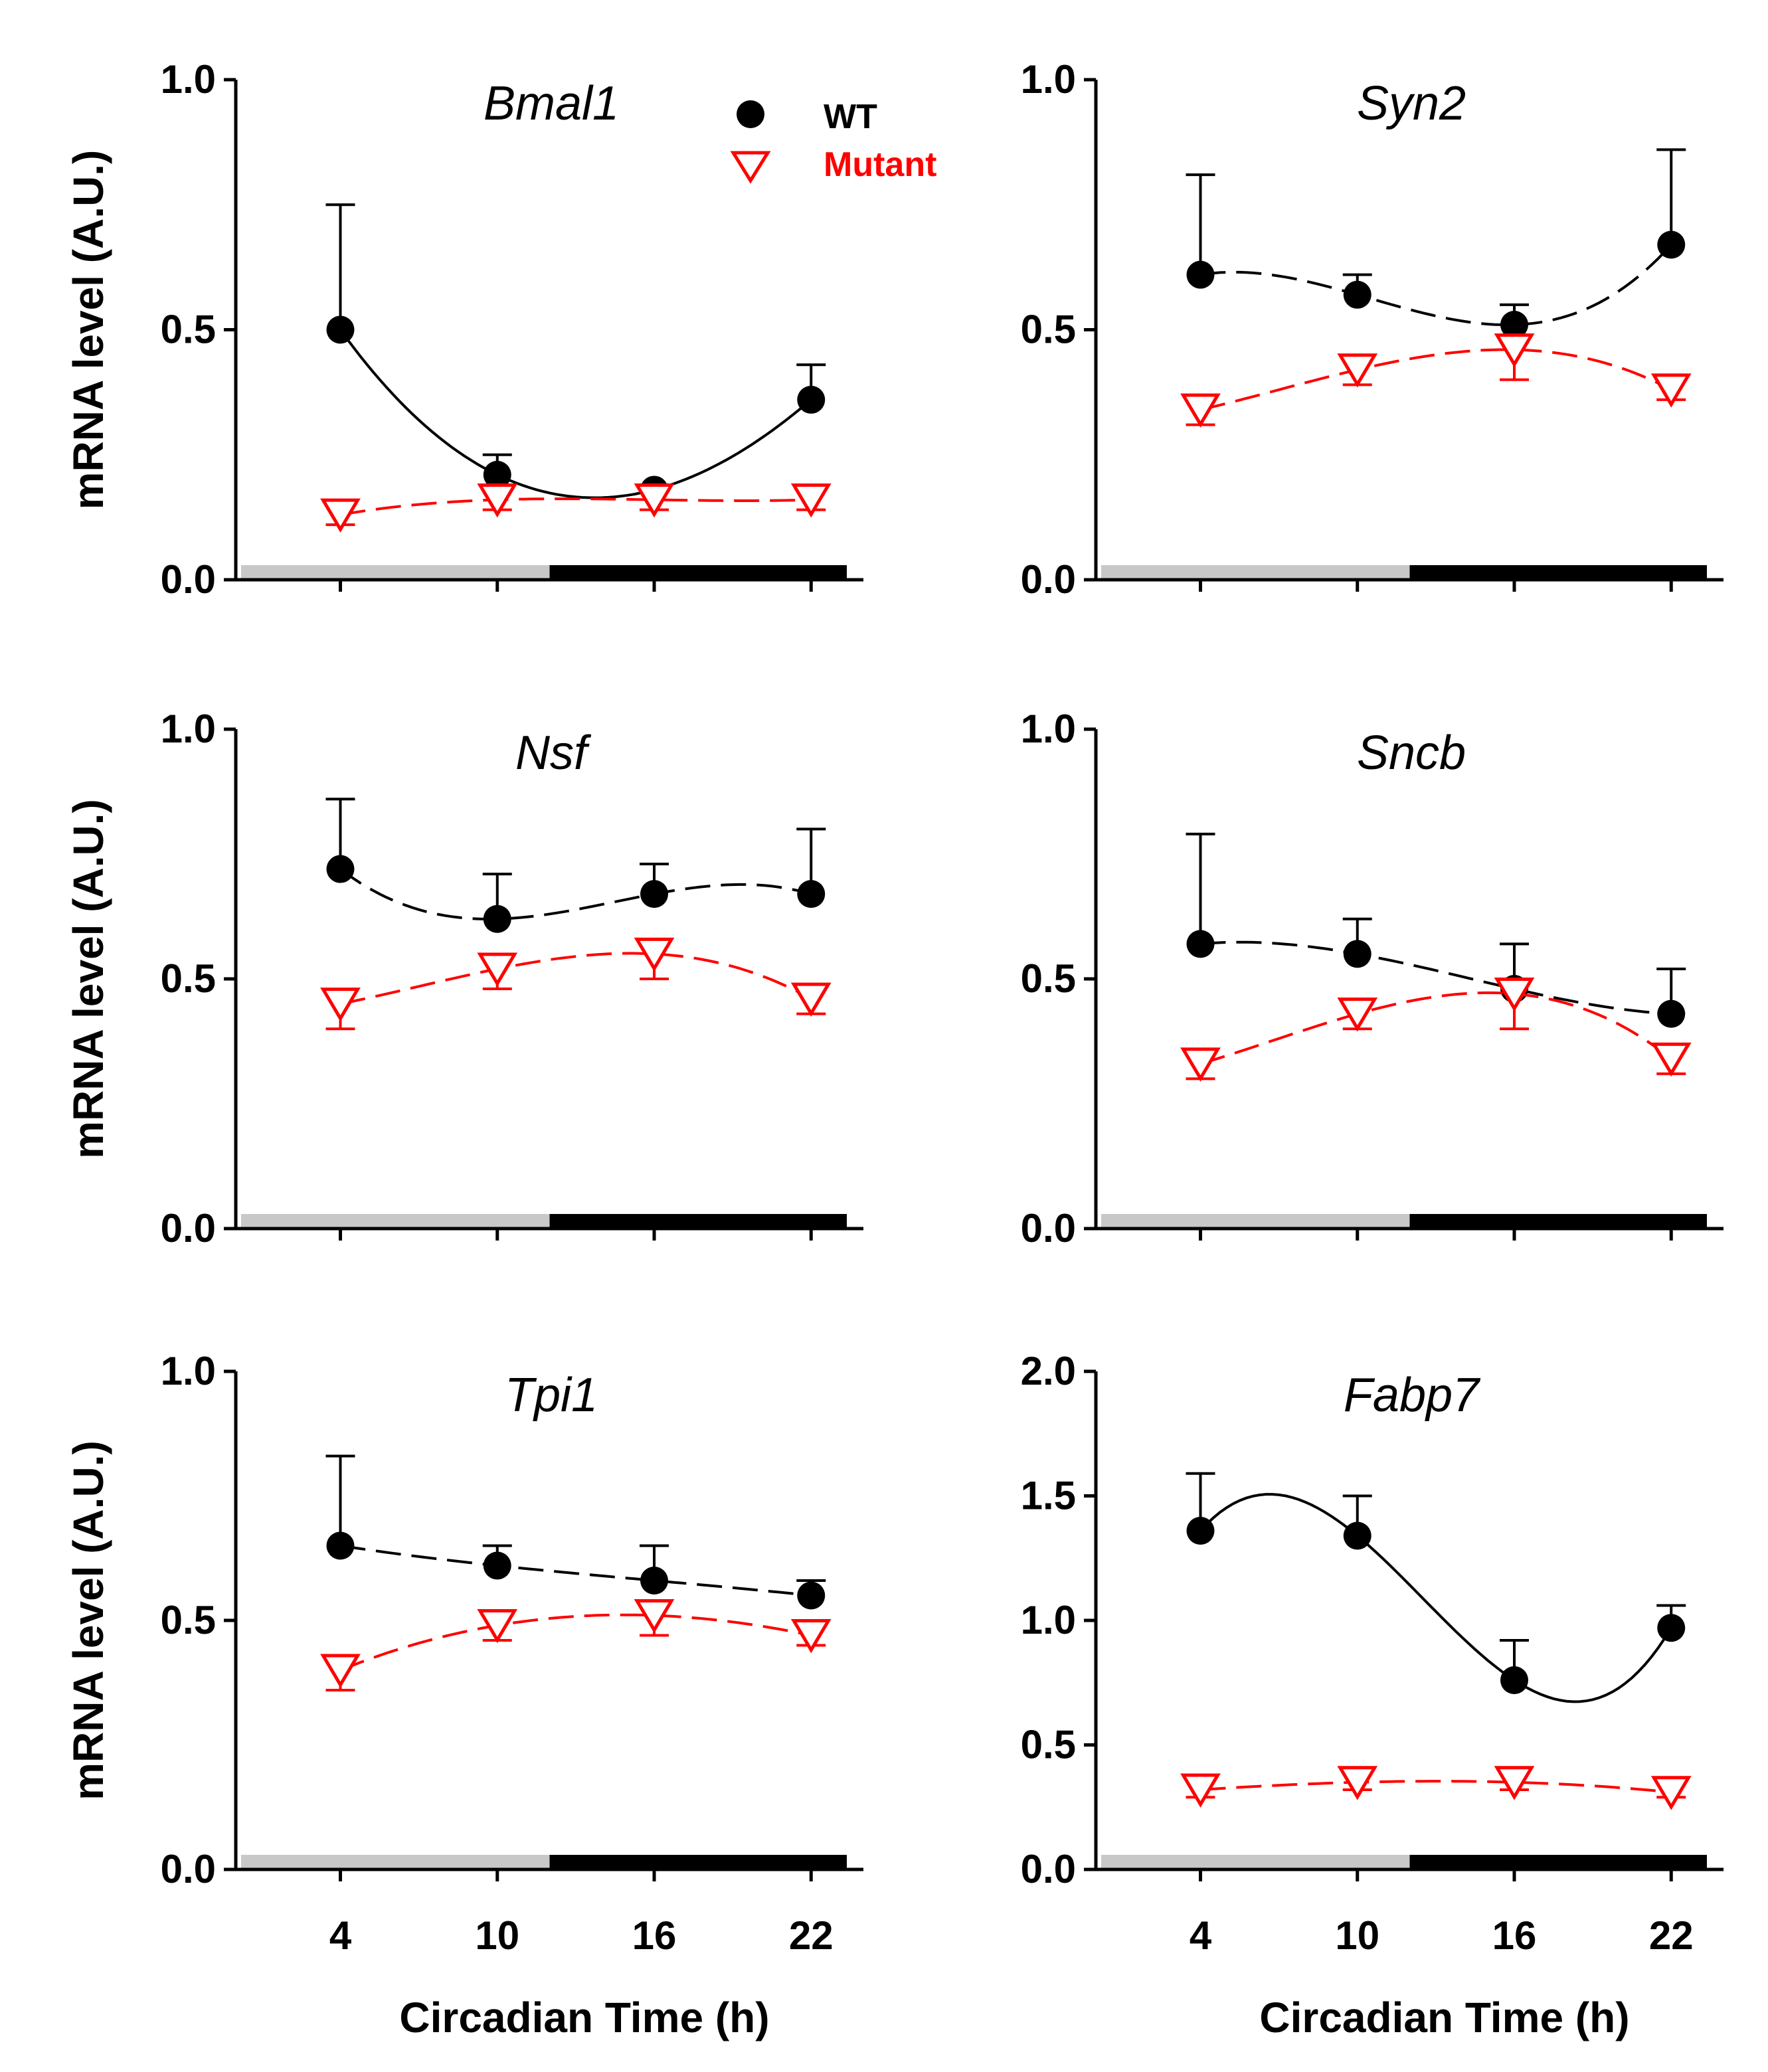 The width and height of the screenshot is (1768, 2072). What do you see at coordinates (1357, 1935) in the screenshot?
I see `x-tick-label: 10` at bounding box center [1357, 1935].